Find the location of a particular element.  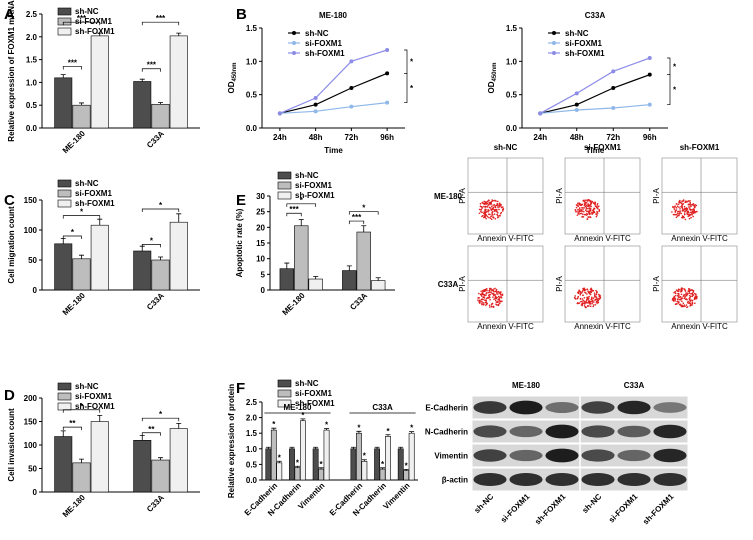

significance-label: * is located at coordinates (412, 62).